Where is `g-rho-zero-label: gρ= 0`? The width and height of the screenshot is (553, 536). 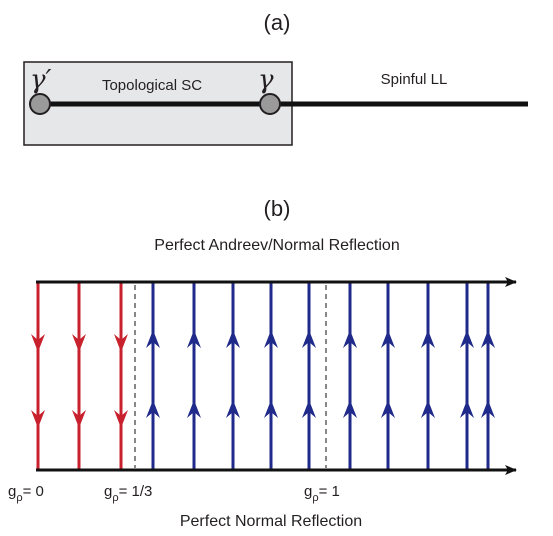 g-rho-zero-label: gρ= 0 is located at coordinates (26, 493).